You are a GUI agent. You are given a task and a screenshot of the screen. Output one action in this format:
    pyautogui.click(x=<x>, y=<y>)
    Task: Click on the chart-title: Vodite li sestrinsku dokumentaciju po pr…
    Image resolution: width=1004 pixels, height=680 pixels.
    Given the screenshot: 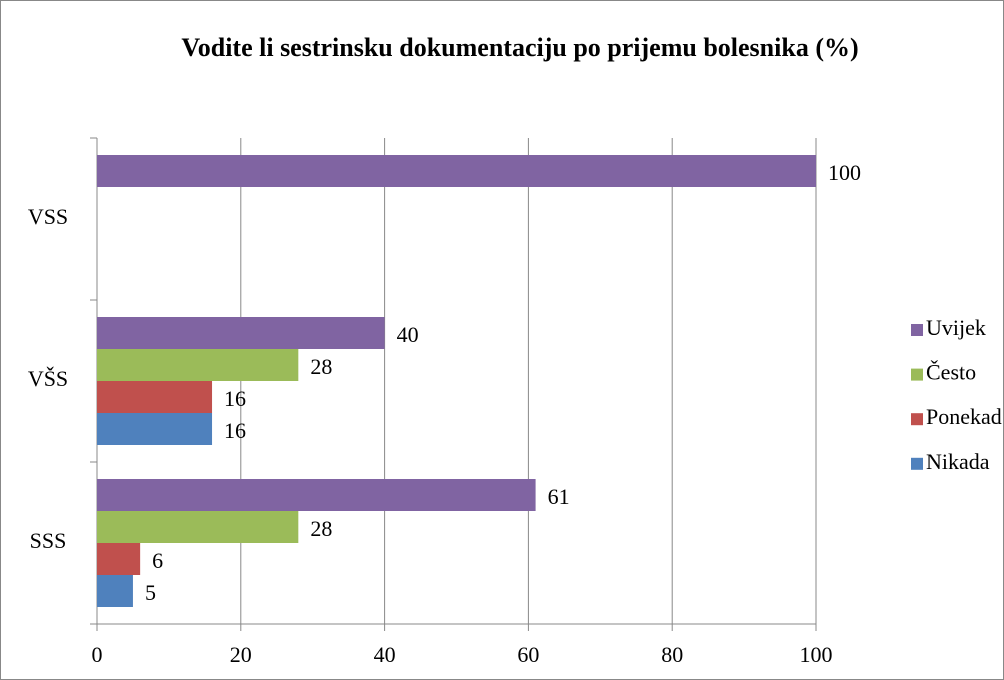 What is the action you would take?
    pyautogui.click(x=520, y=47)
    